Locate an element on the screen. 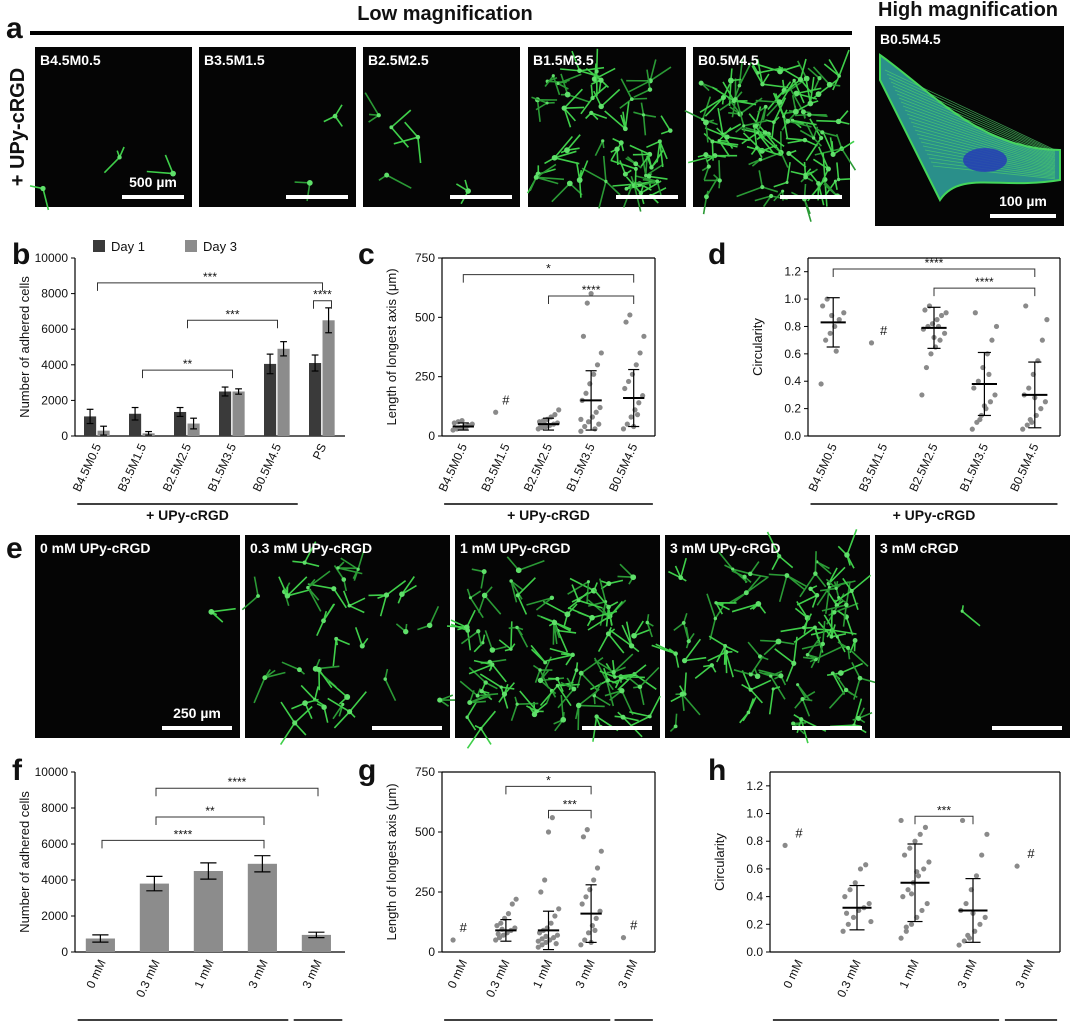 This screenshot has height=1026, width=1080. y-tick-label: 750 is located at coordinates (425, 772).